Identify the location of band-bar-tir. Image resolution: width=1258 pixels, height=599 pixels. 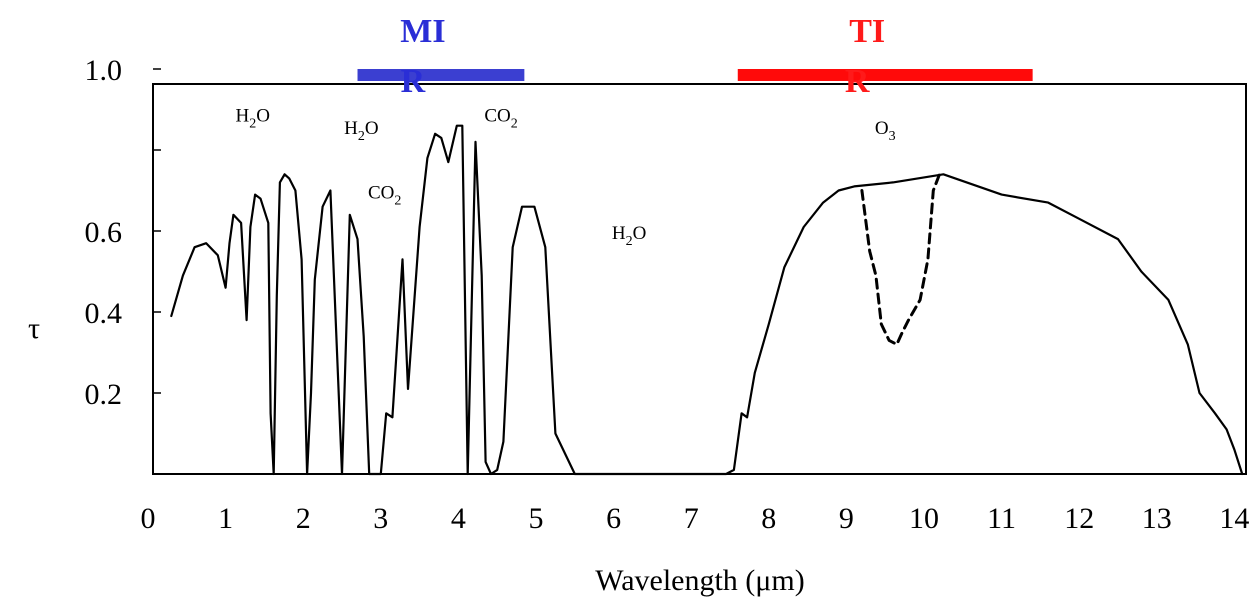
(885, 75).